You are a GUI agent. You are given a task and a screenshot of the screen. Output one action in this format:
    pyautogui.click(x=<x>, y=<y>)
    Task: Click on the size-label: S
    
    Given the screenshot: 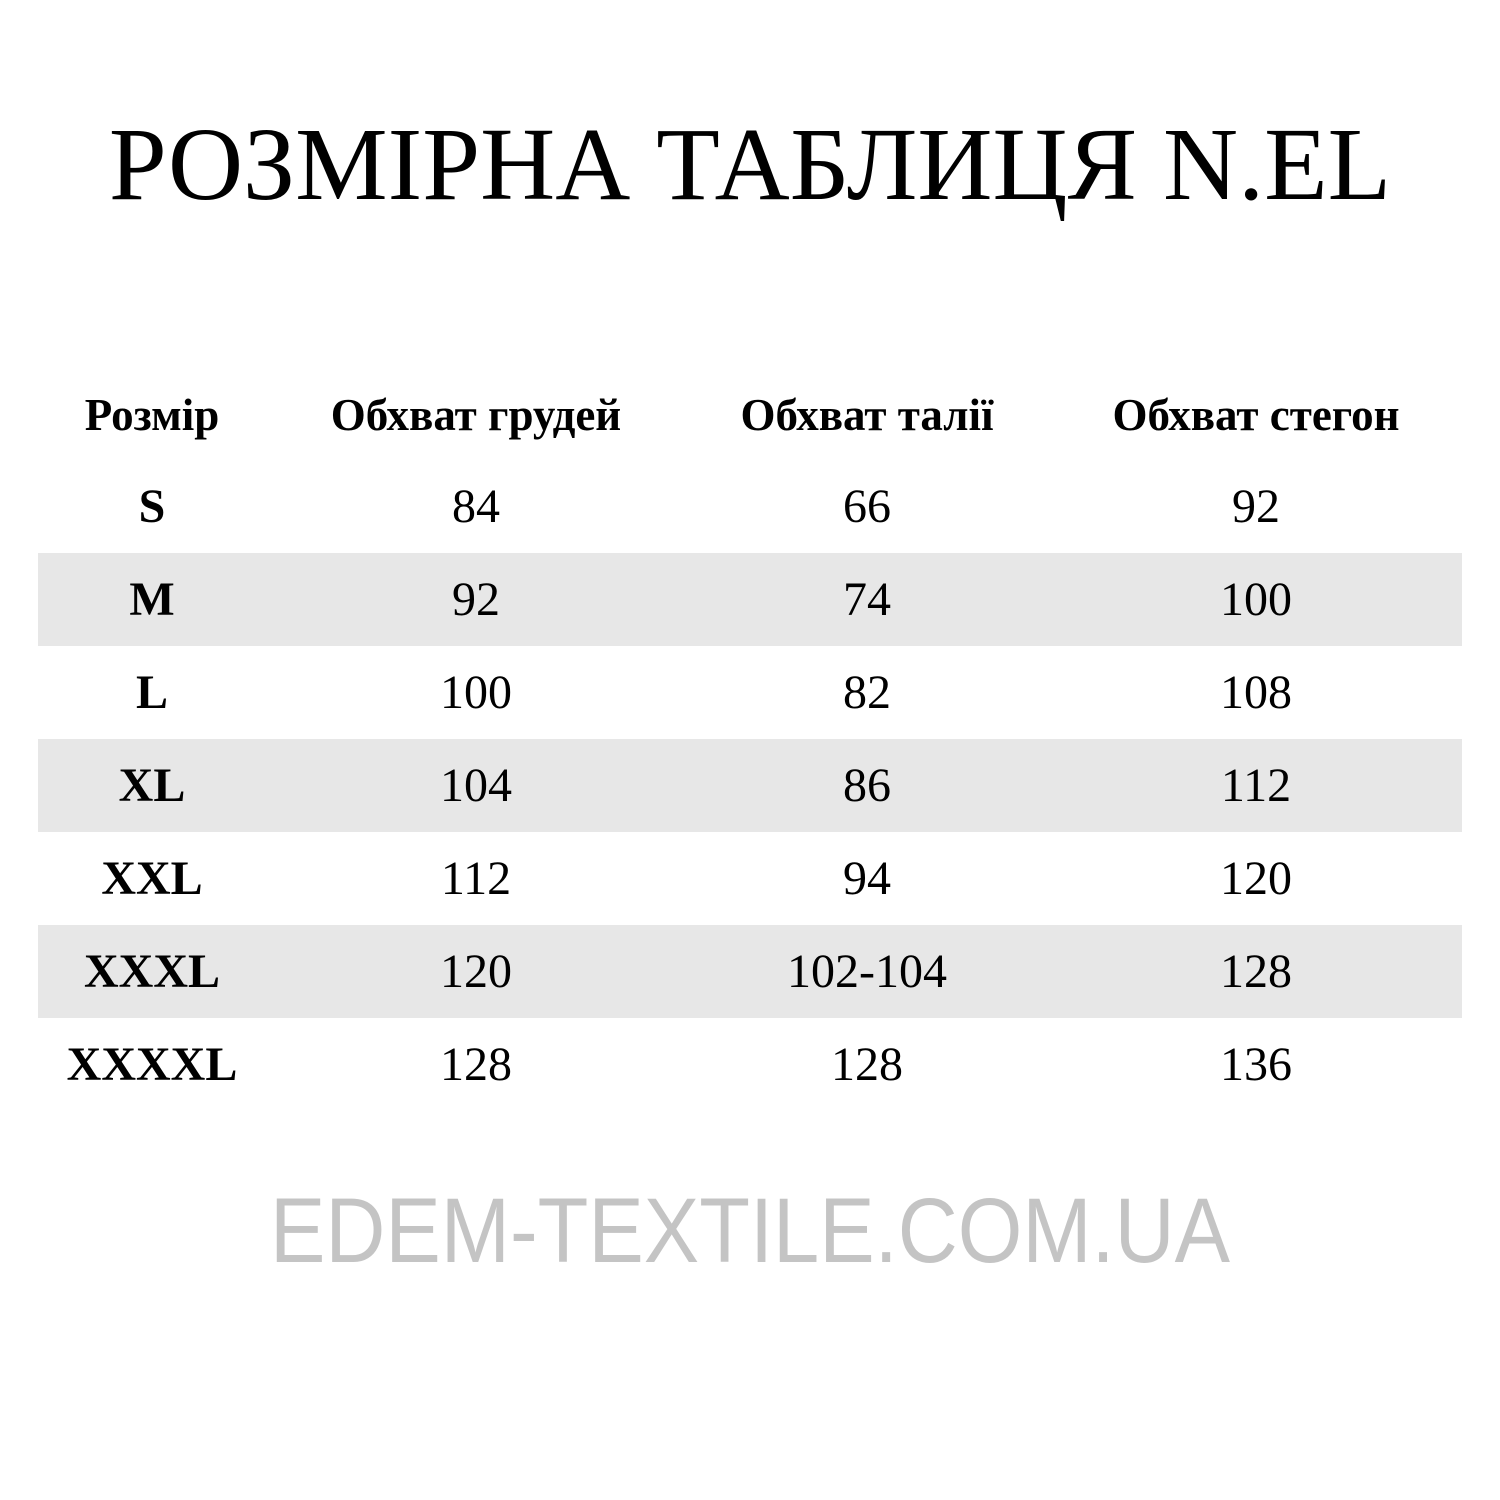 What is the action you would take?
    pyautogui.click(x=152, y=506)
    